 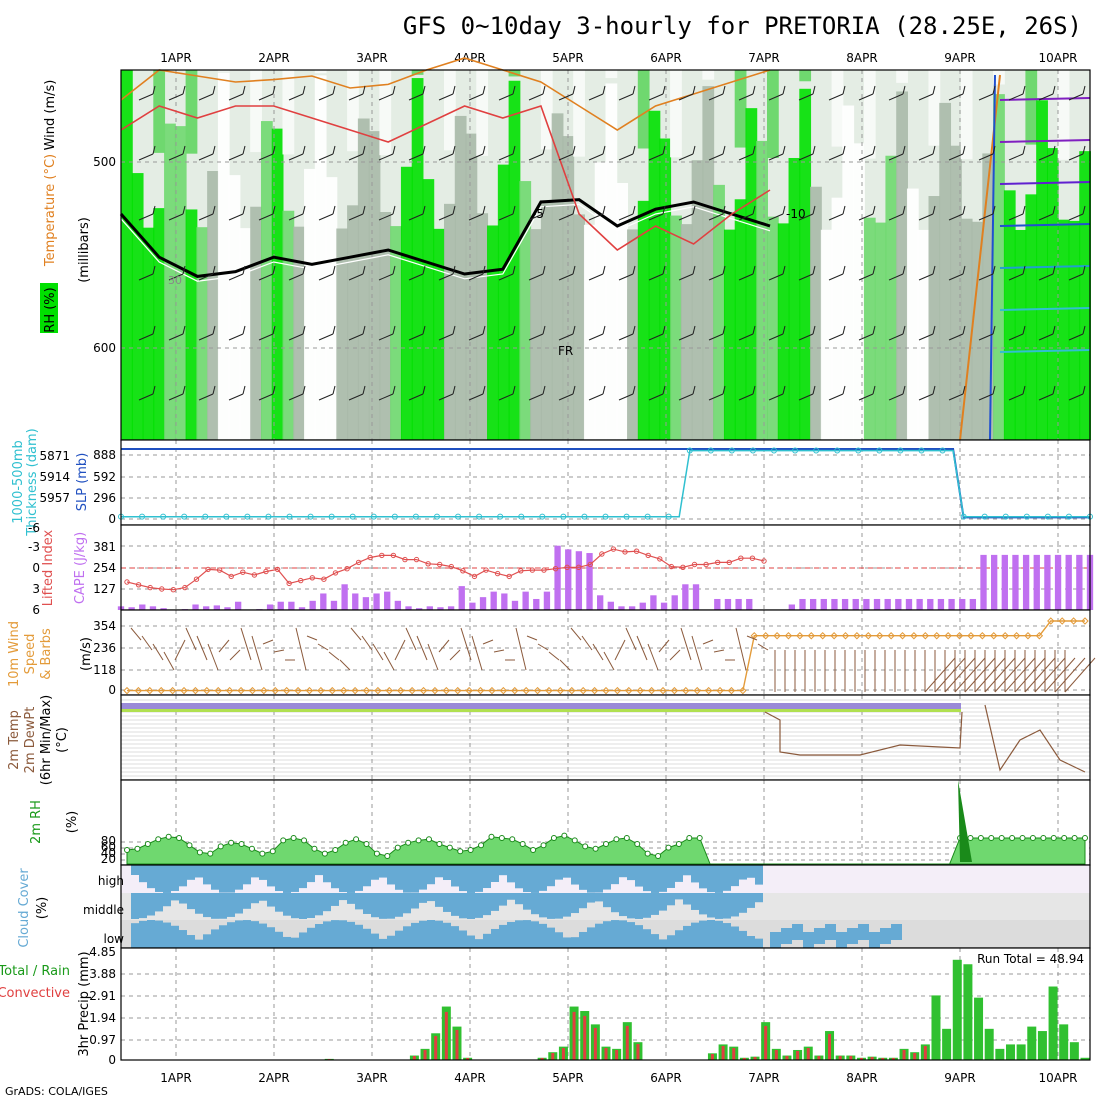 What do you see at coordinates (256, 111) in the screenshot?
I see `rh-band-top` at bounding box center [256, 111].